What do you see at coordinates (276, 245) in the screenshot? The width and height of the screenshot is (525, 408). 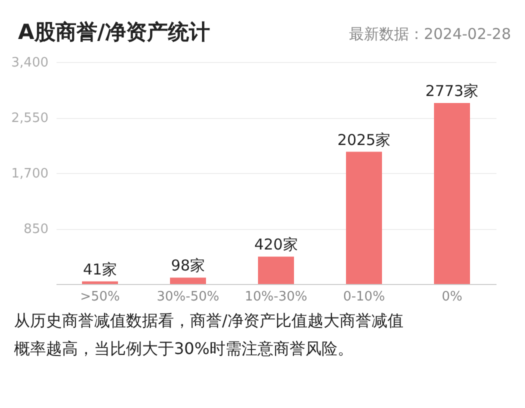 I see `data-label: 420家` at bounding box center [276, 245].